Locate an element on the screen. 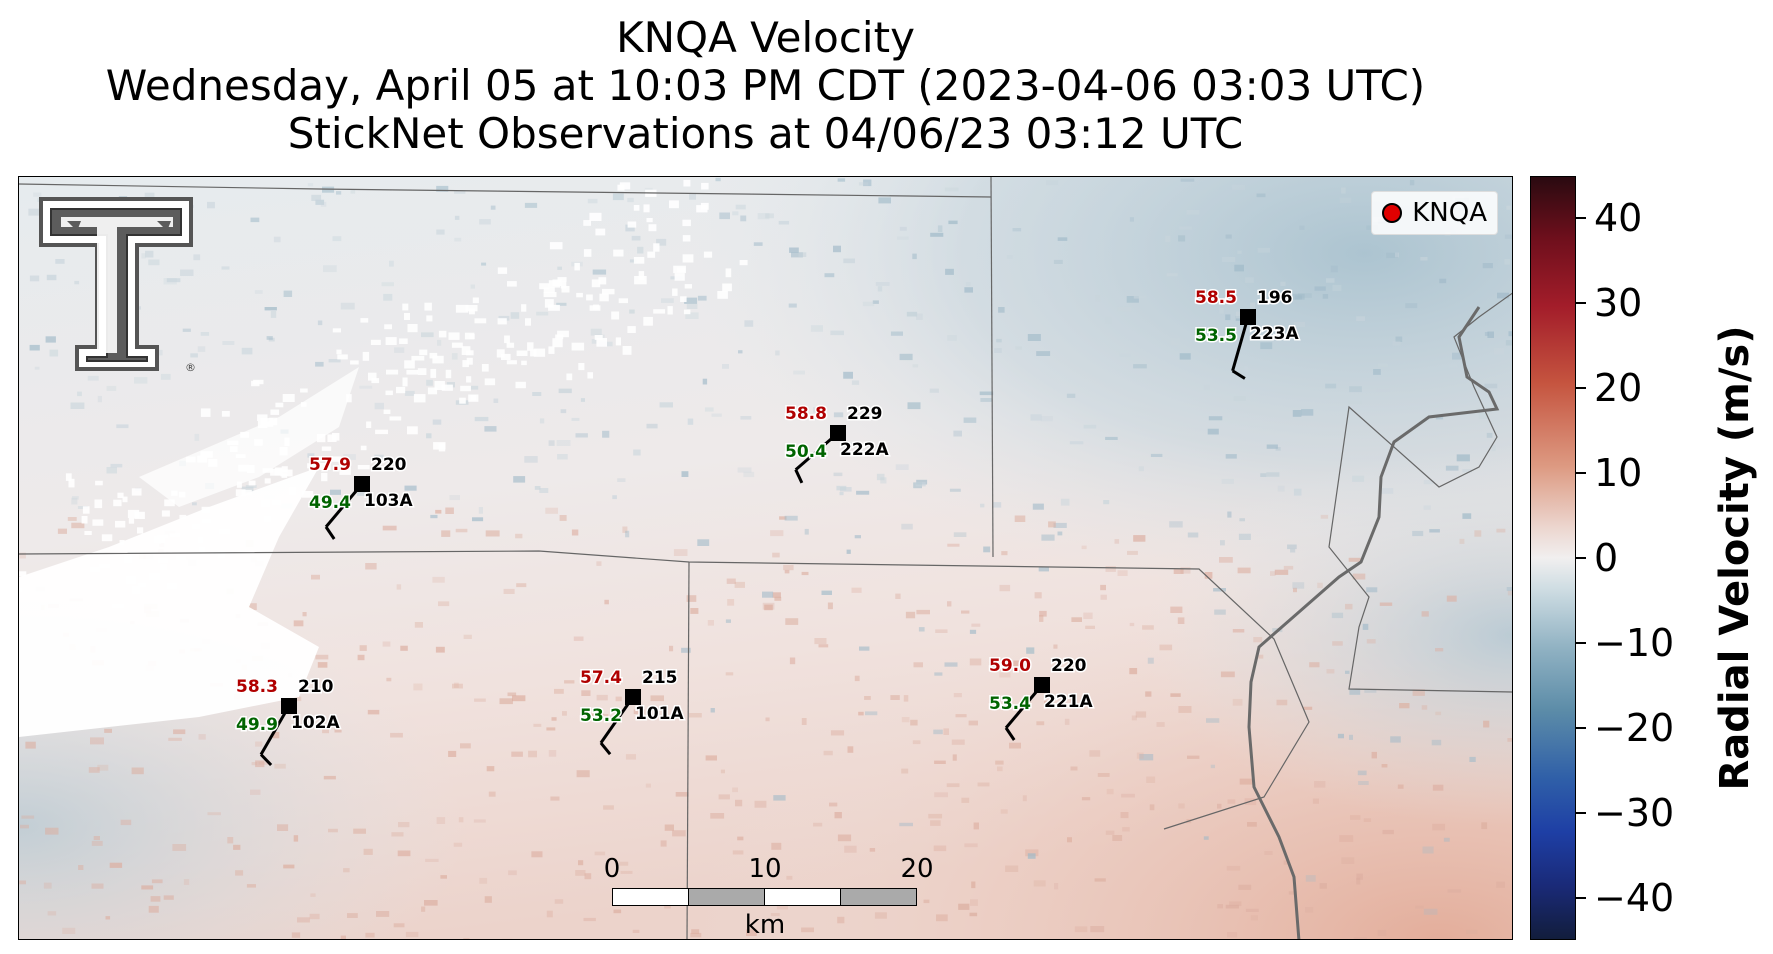 The height and width of the screenshot is (954, 1773). scale-tick-10: 10 is located at coordinates (765, 869).